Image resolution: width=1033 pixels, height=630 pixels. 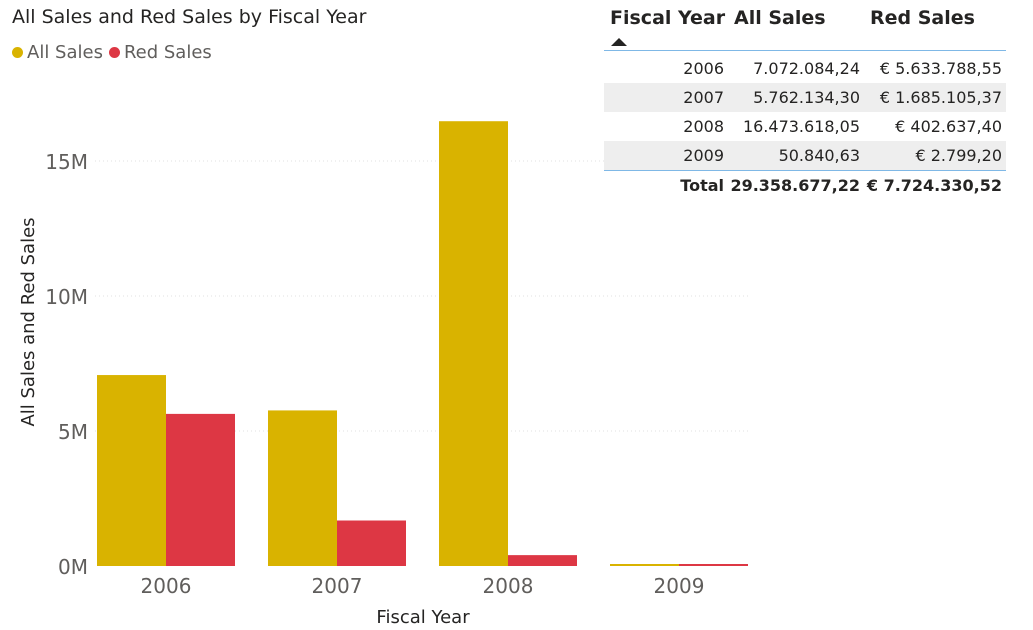 What do you see at coordinates (28, 321) in the screenshot?
I see `y-axis-title: All Sales and Red Sales` at bounding box center [28, 321].